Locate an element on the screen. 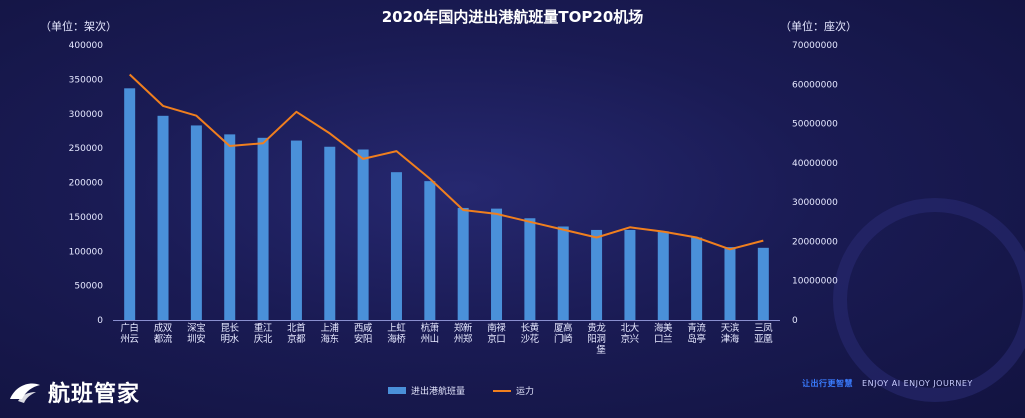 The image size is (1025, 418). y-right-unit-label: （单位：座次） is located at coordinates (818, 26).